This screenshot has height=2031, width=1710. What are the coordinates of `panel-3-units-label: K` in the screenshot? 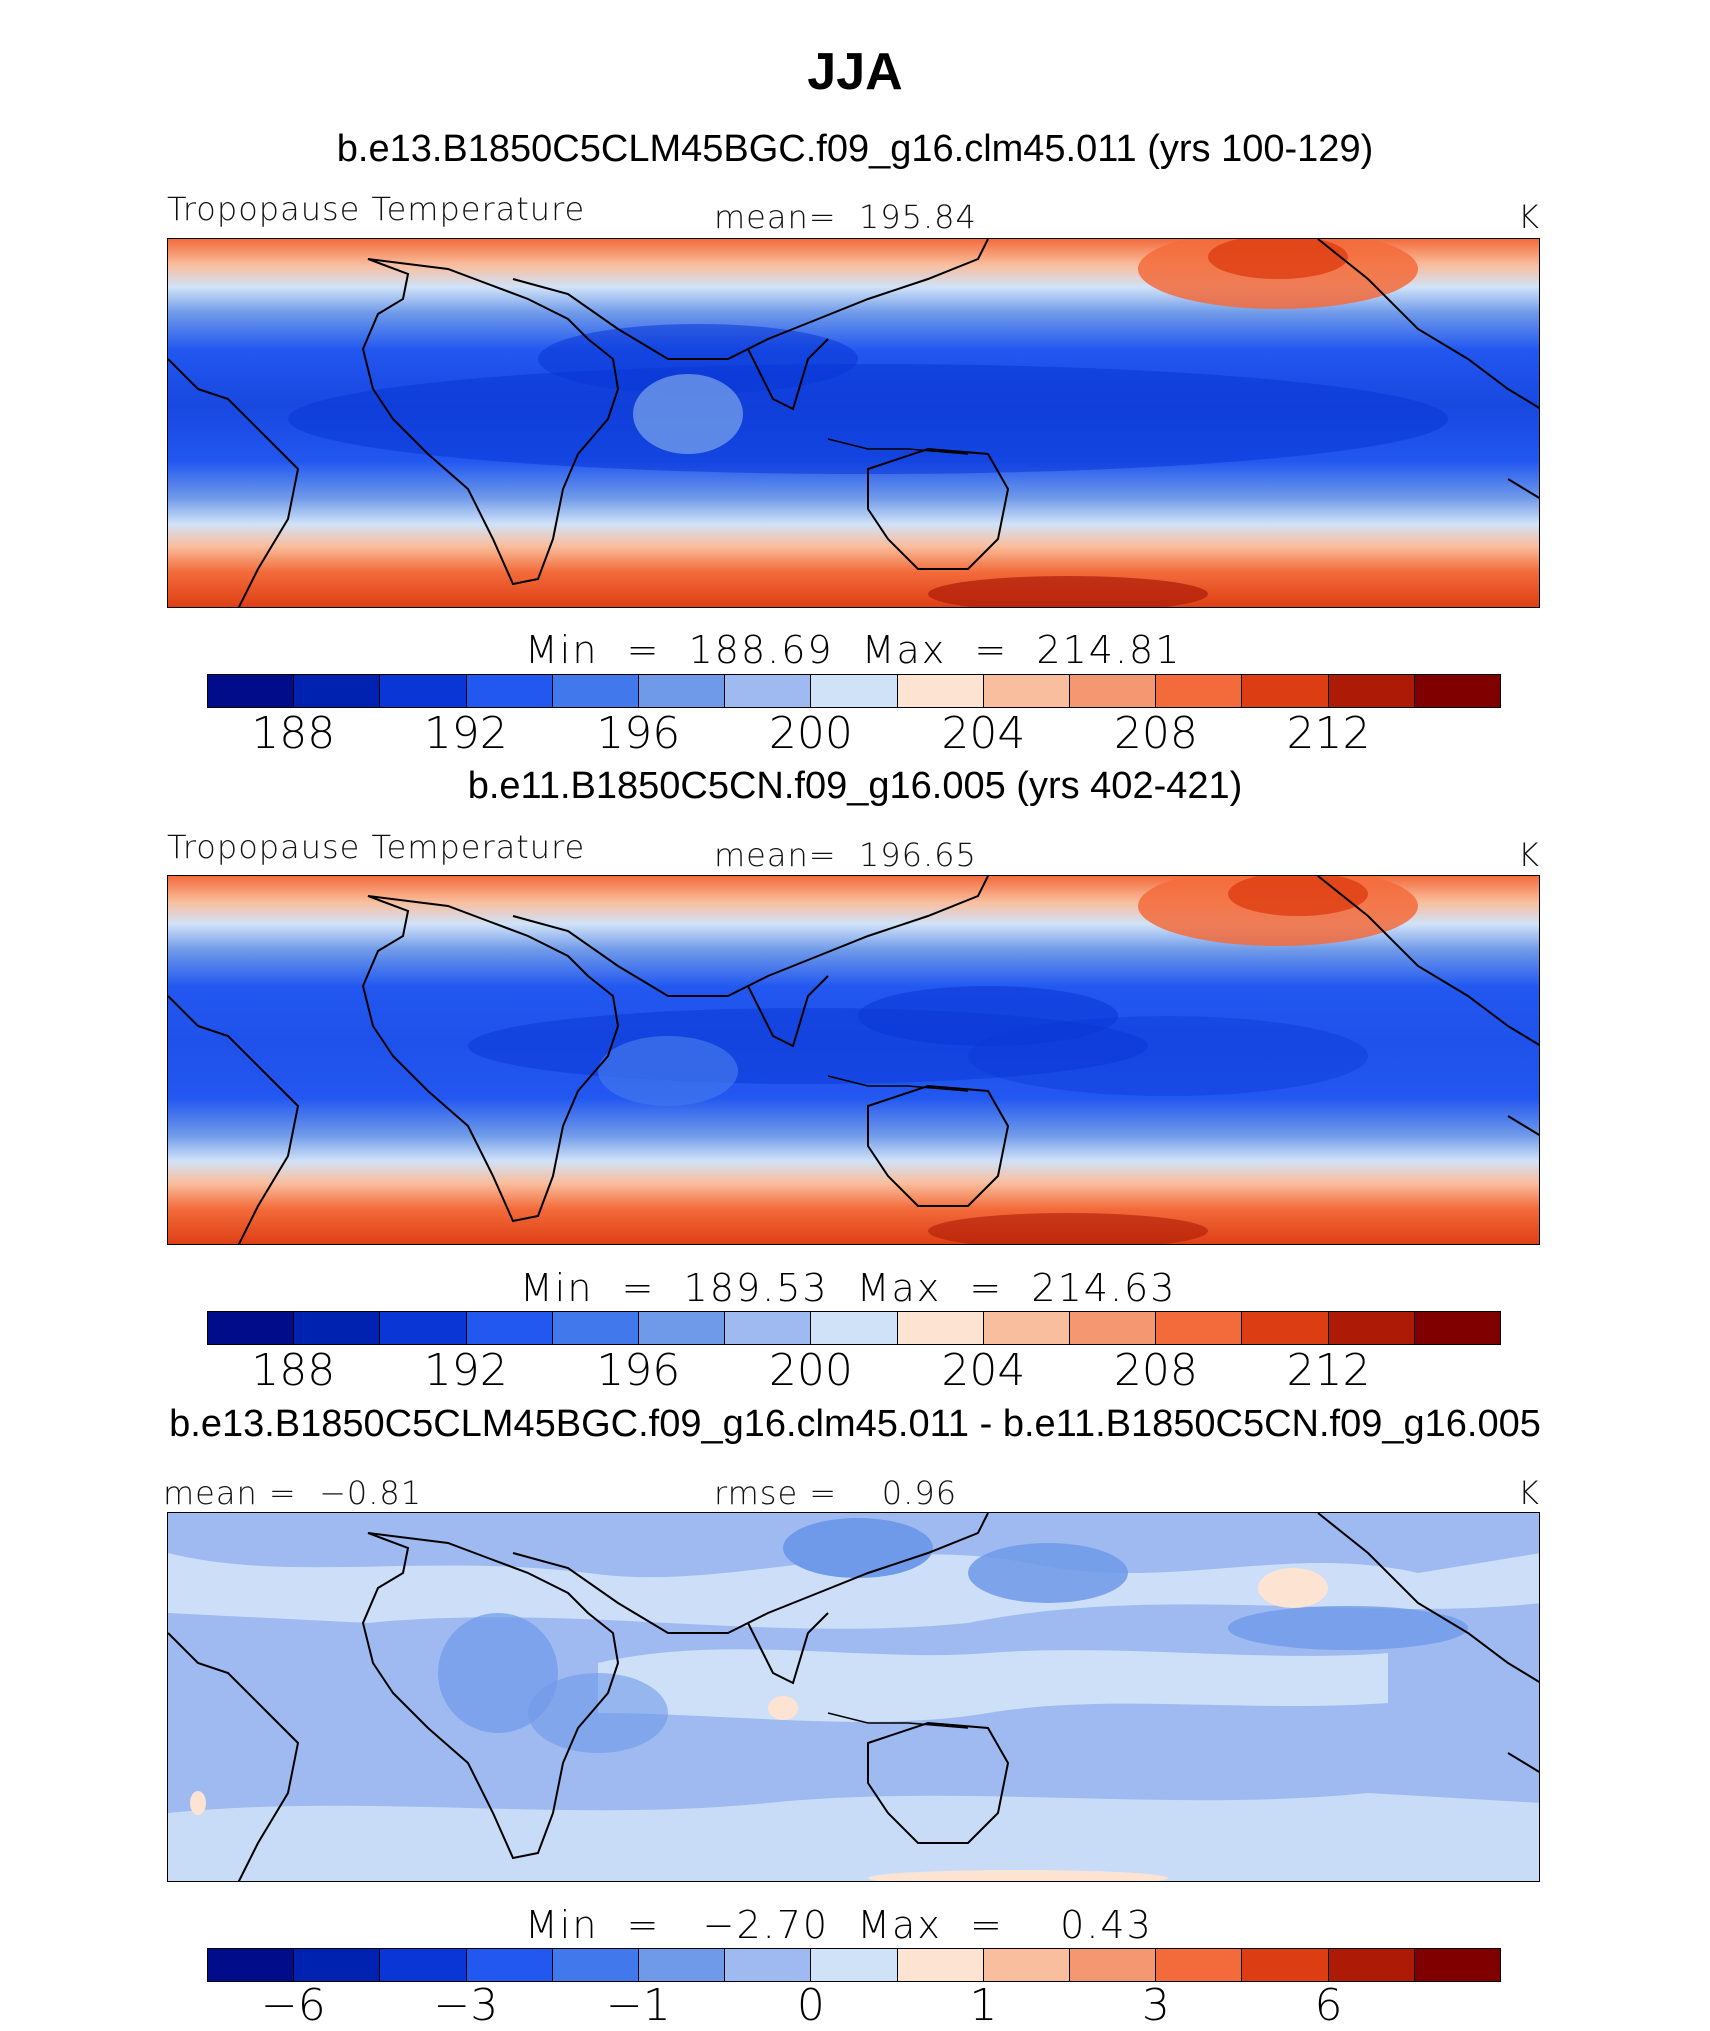 It's located at (1529, 1493).